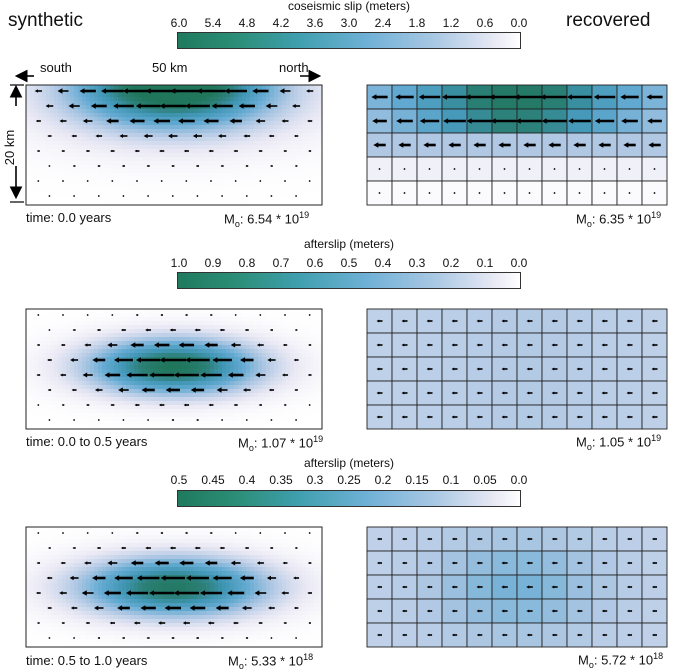  What do you see at coordinates (179, 23) in the screenshot?
I see `colorbar-tick-label: 6.0` at bounding box center [179, 23].